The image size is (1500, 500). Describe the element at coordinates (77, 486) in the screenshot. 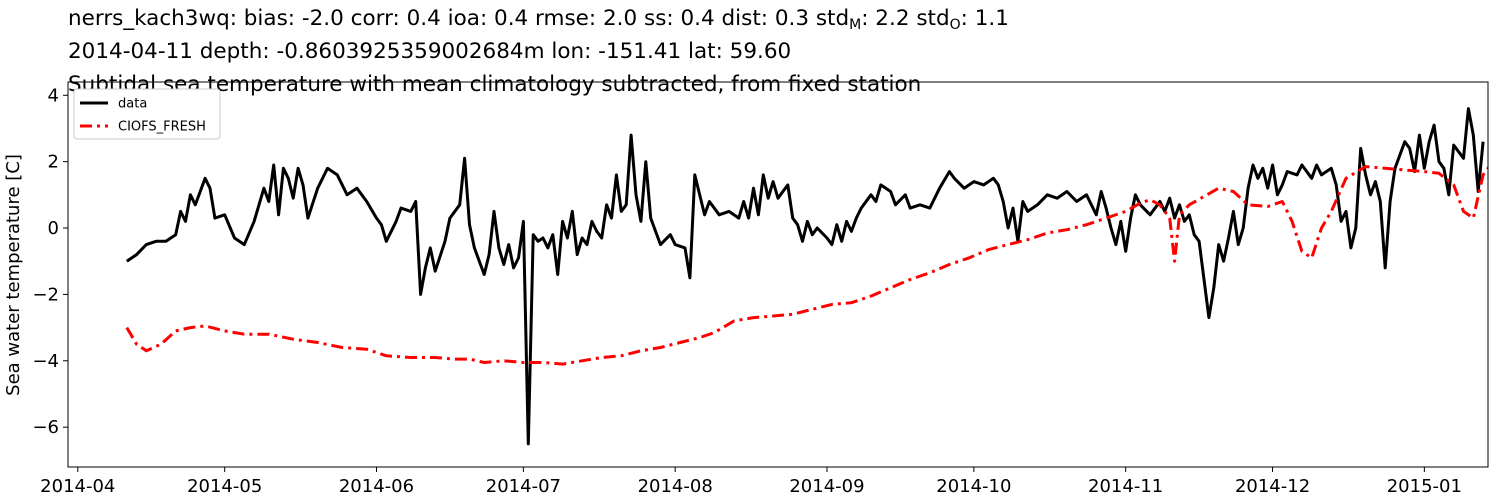

I see `x-tick-label: 2014-04` at that location.